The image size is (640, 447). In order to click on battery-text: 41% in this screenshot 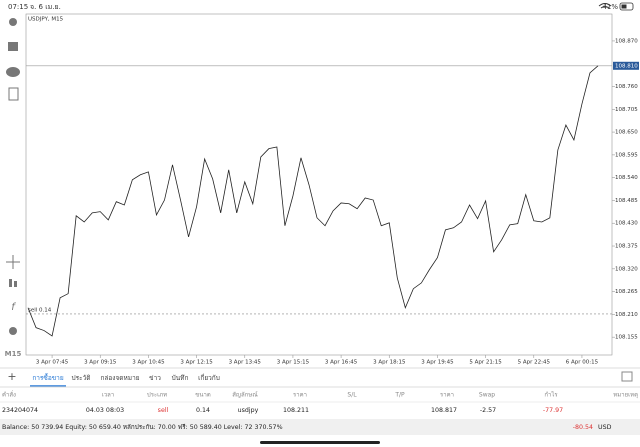, I will do `click(610, 7)`.